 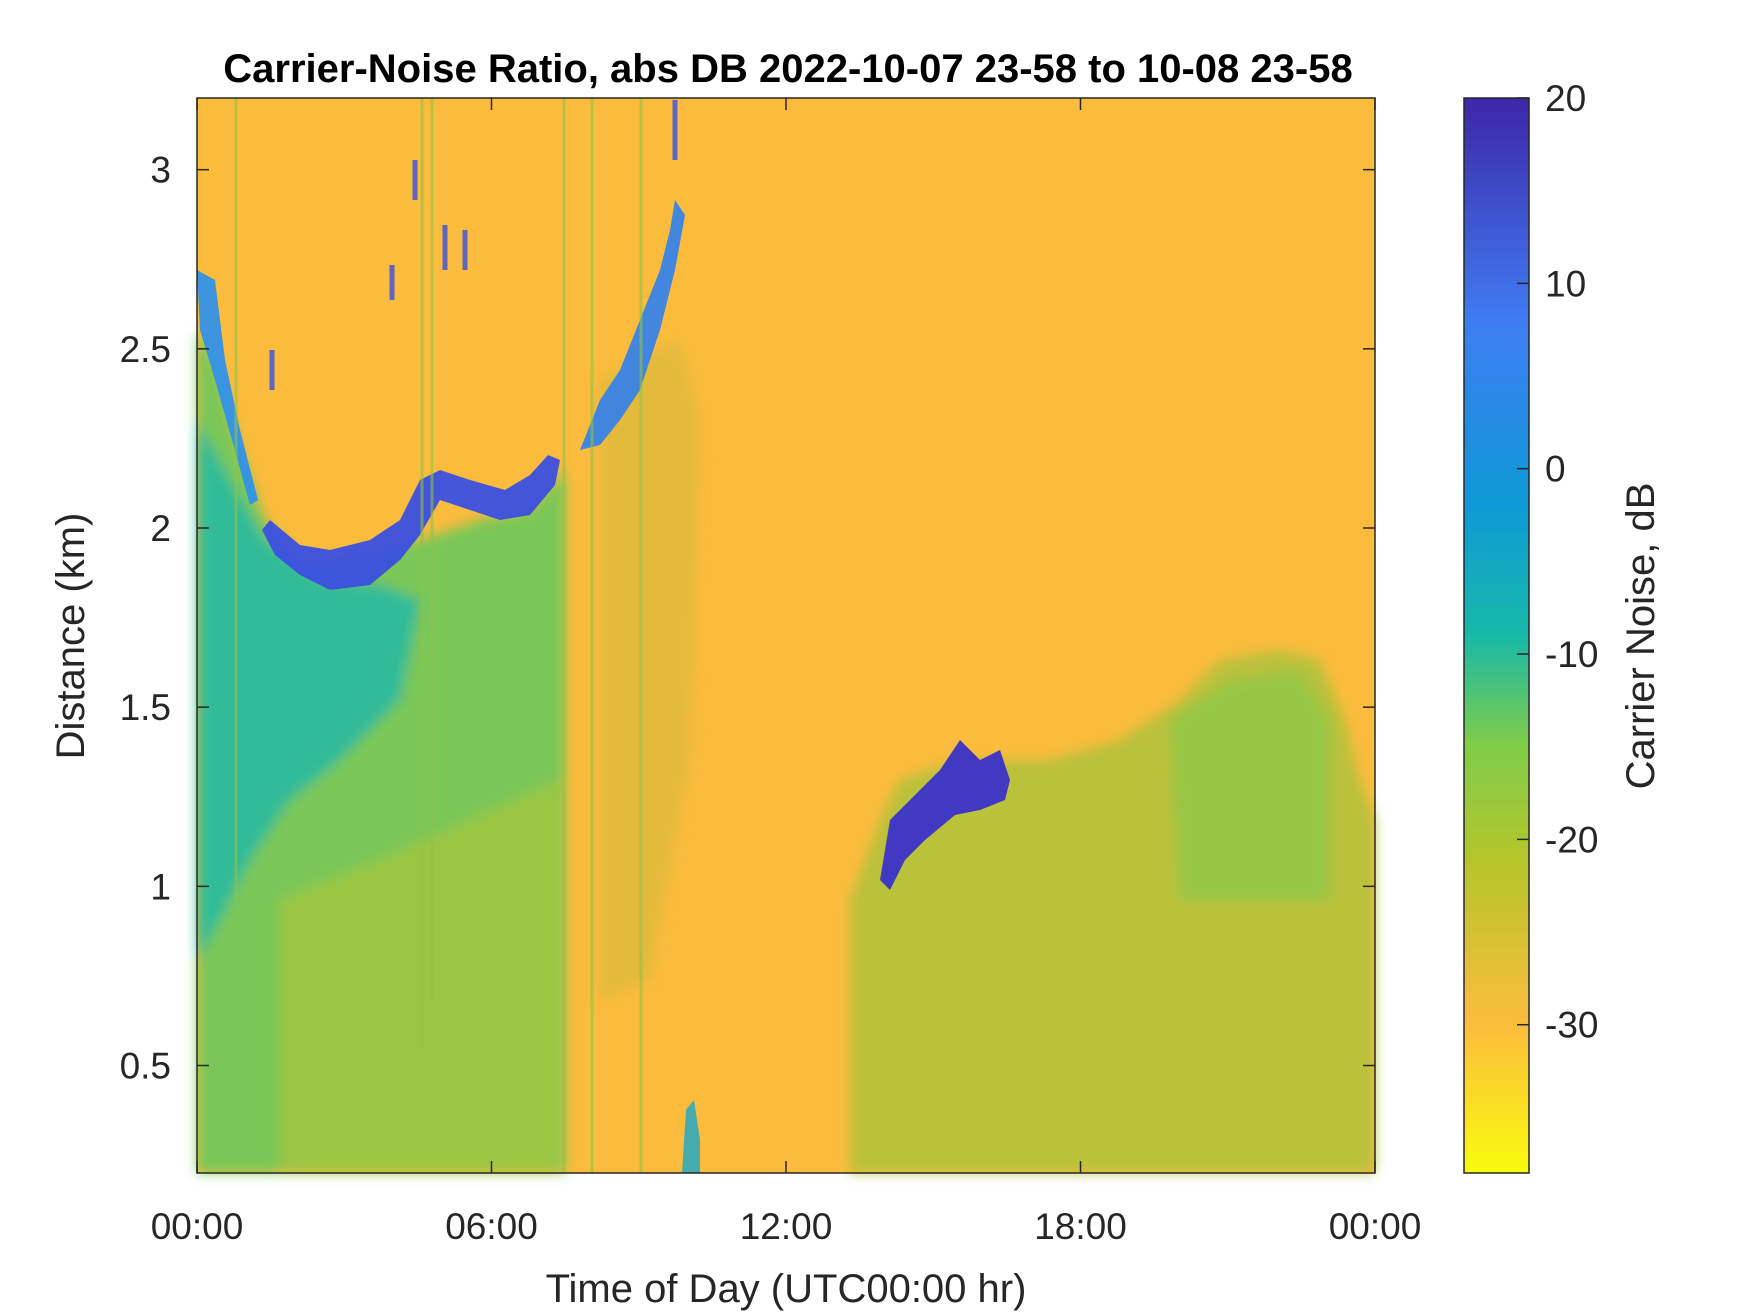 What do you see at coordinates (145, 349) in the screenshot?
I see `y-tick-label: 2.5` at bounding box center [145, 349].